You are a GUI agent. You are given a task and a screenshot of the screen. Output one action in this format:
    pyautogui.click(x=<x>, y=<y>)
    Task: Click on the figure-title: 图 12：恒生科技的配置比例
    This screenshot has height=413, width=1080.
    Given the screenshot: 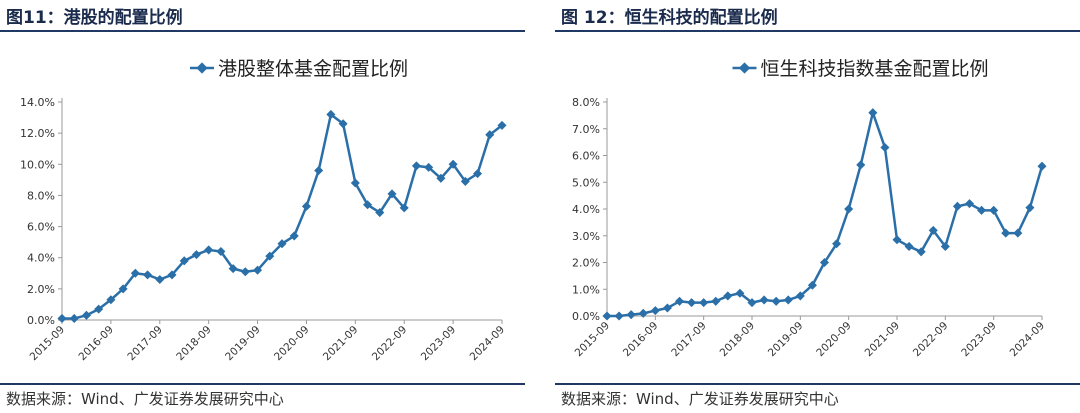 What is the action you would take?
    pyautogui.click(x=669, y=18)
    